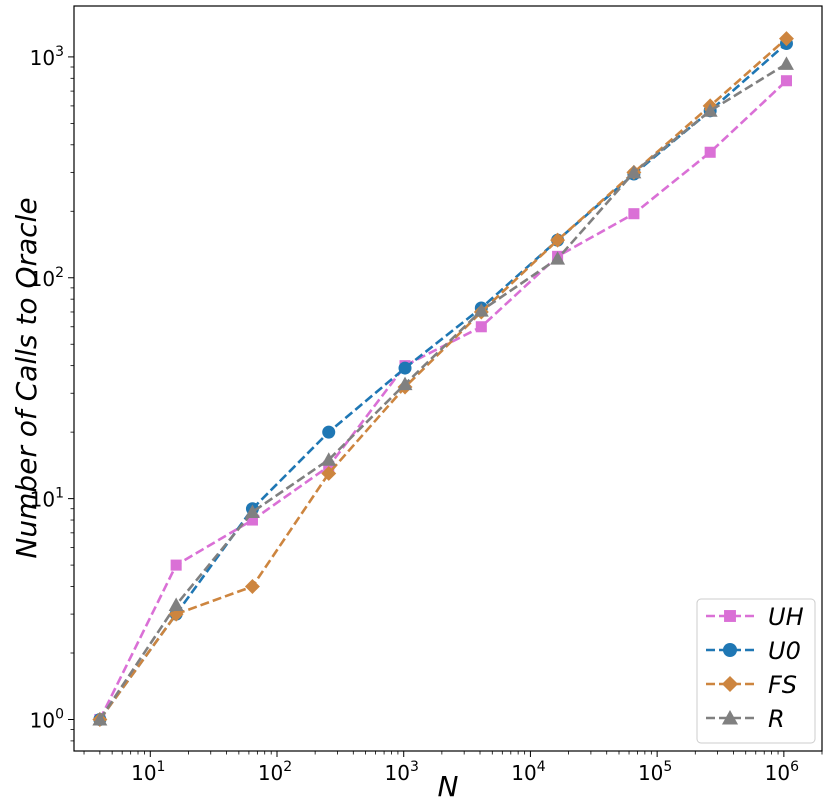 This screenshot has width=830, height=809. I want to click on legend-label-r: R, so click(776, 719).